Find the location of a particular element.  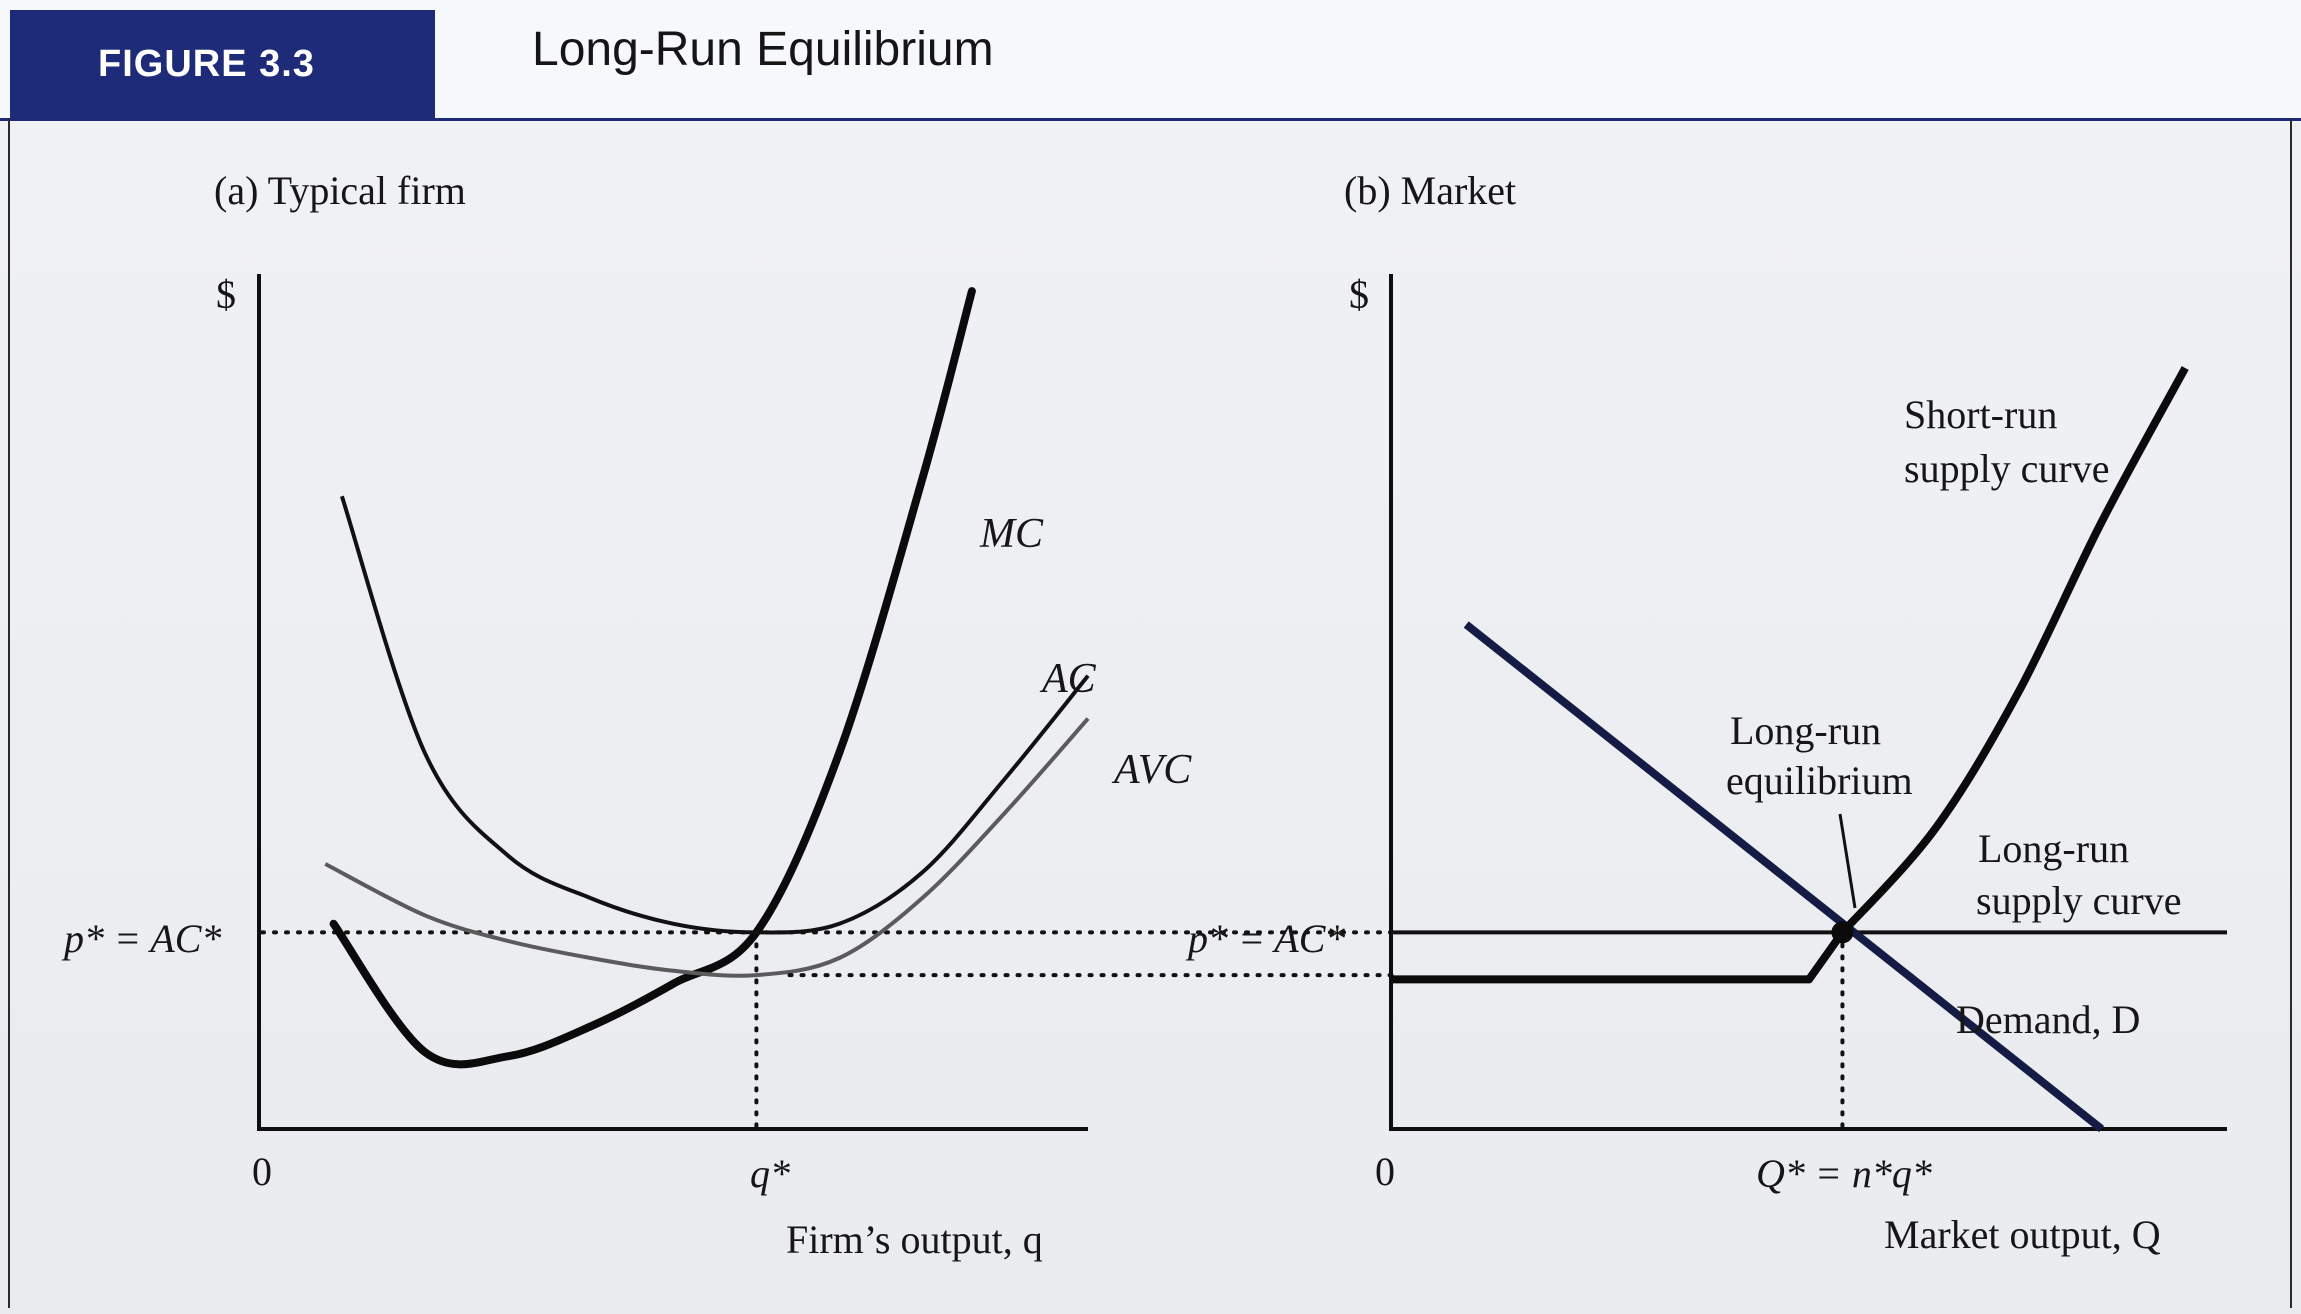

panel-b-price-label: p* = AC* is located at coordinates (1265, 938).